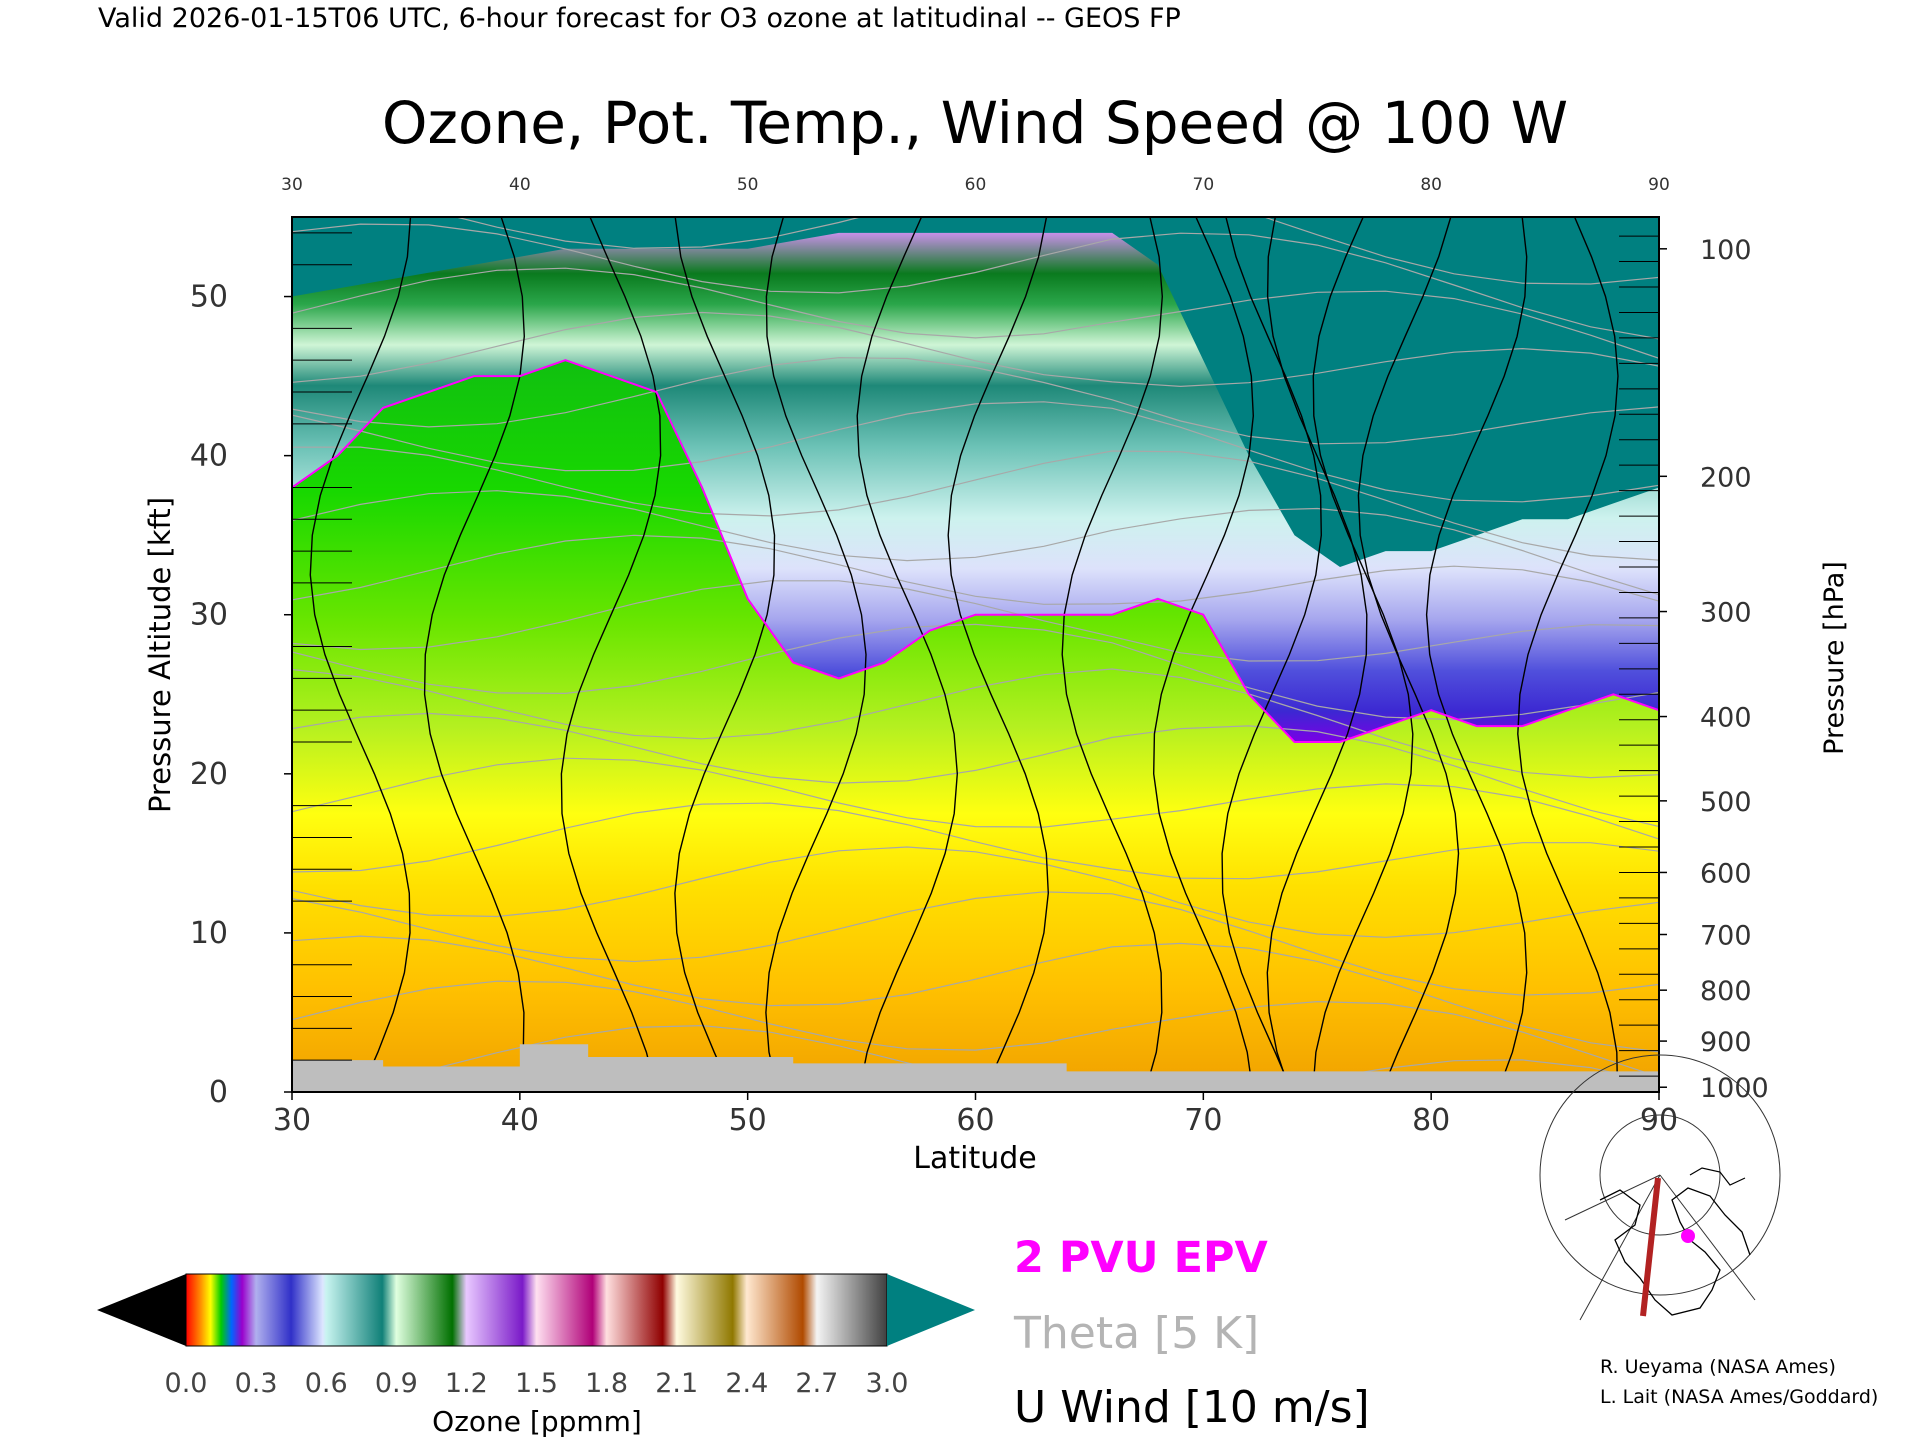 This screenshot has width=1920, height=1440. Describe the element at coordinates (746, 1383) in the screenshot. I see `colorbar-tick-label: 2.4` at that location.